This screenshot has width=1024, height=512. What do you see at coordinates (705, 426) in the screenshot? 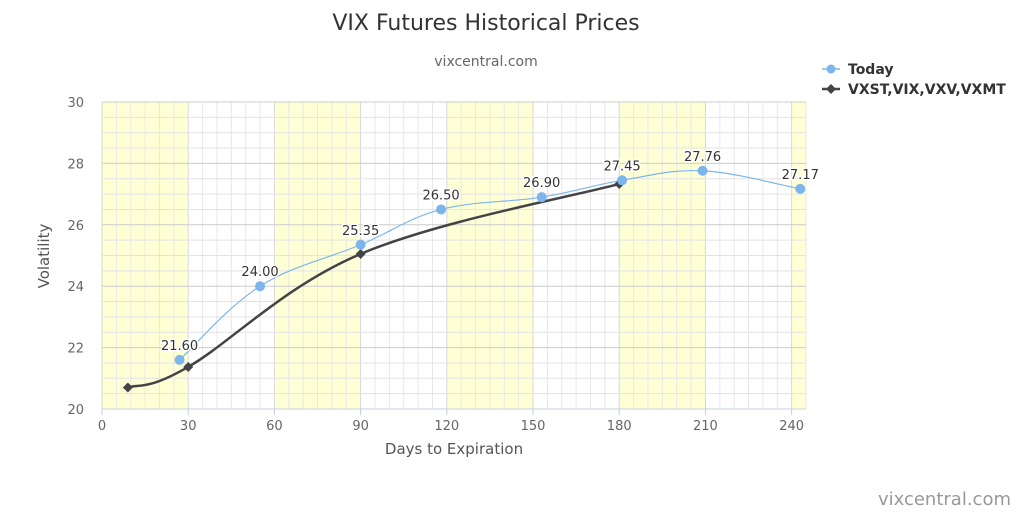
I see `x-tick-label: 210` at bounding box center [705, 426].